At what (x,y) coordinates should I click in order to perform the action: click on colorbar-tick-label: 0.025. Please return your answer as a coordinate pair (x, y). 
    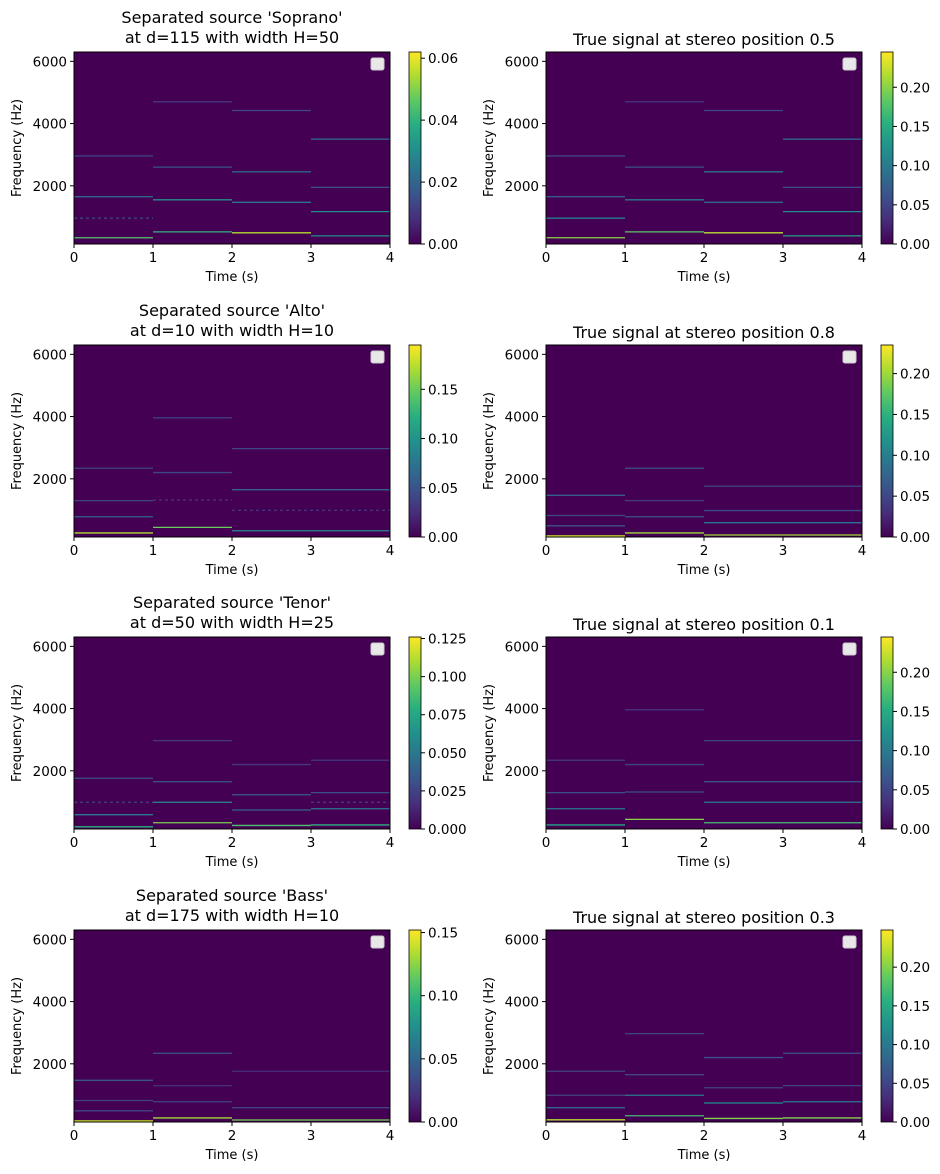
    Looking at the image, I should click on (447, 792).